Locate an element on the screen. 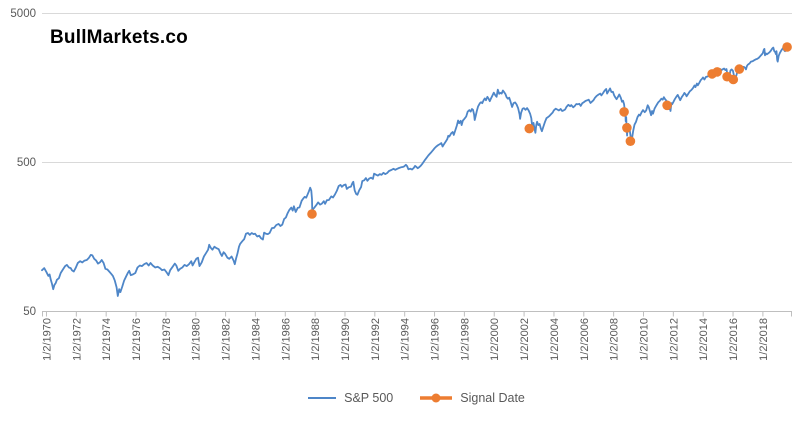 The image size is (800, 422). x-axis-label: 1/2/2002 is located at coordinates (525, 339).